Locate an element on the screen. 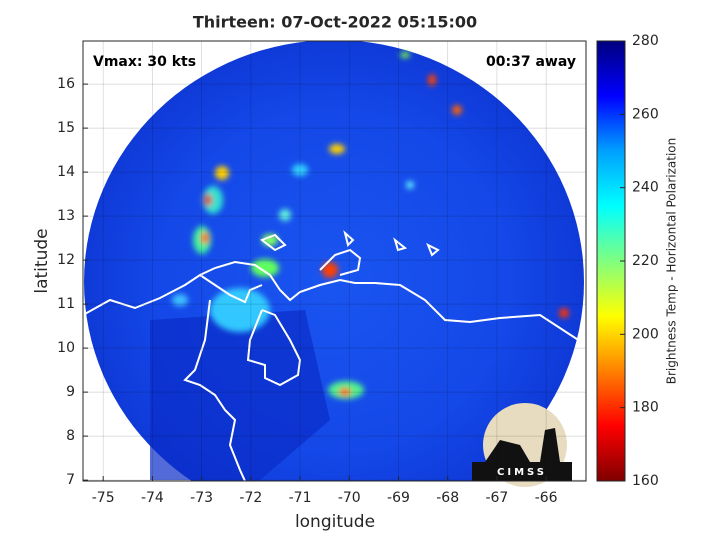 The height and width of the screenshot is (540, 720). dark-sector is located at coordinates (240, 395).